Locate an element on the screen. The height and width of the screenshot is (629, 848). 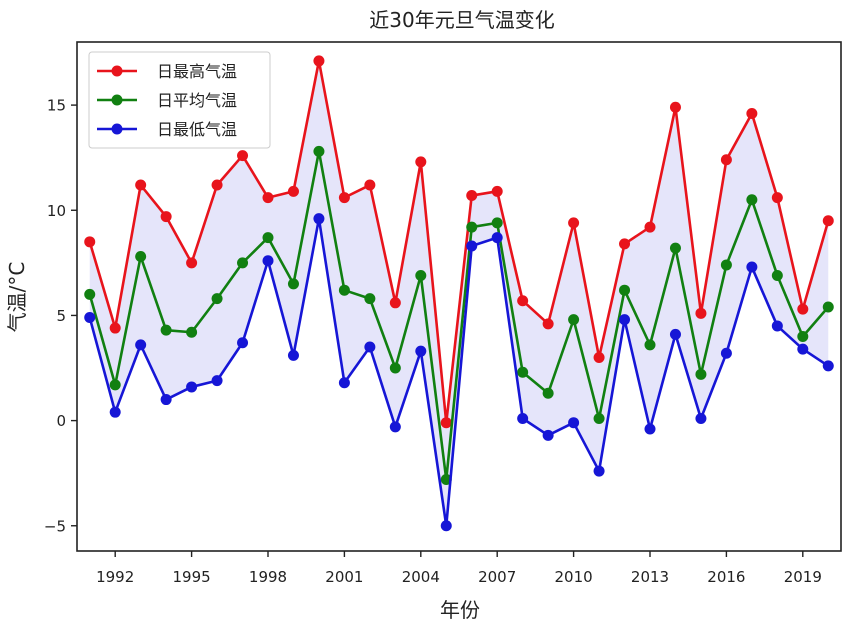
y-tick-label: 10 is located at coordinates (56, 211).